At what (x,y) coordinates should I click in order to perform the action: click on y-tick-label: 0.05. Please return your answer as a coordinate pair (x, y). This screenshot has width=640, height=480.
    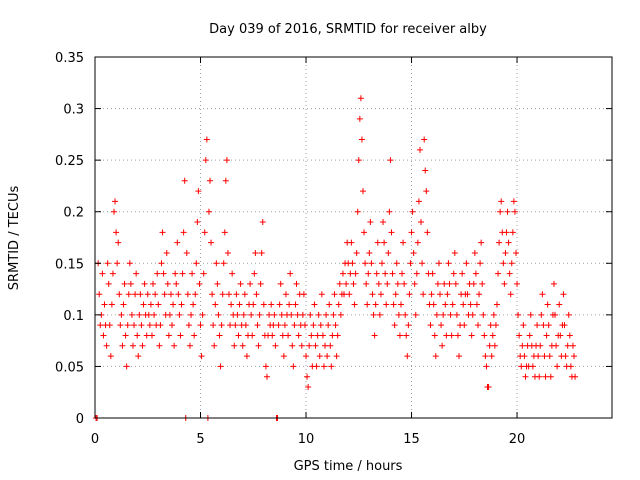
    Looking at the image, I should click on (69, 367).